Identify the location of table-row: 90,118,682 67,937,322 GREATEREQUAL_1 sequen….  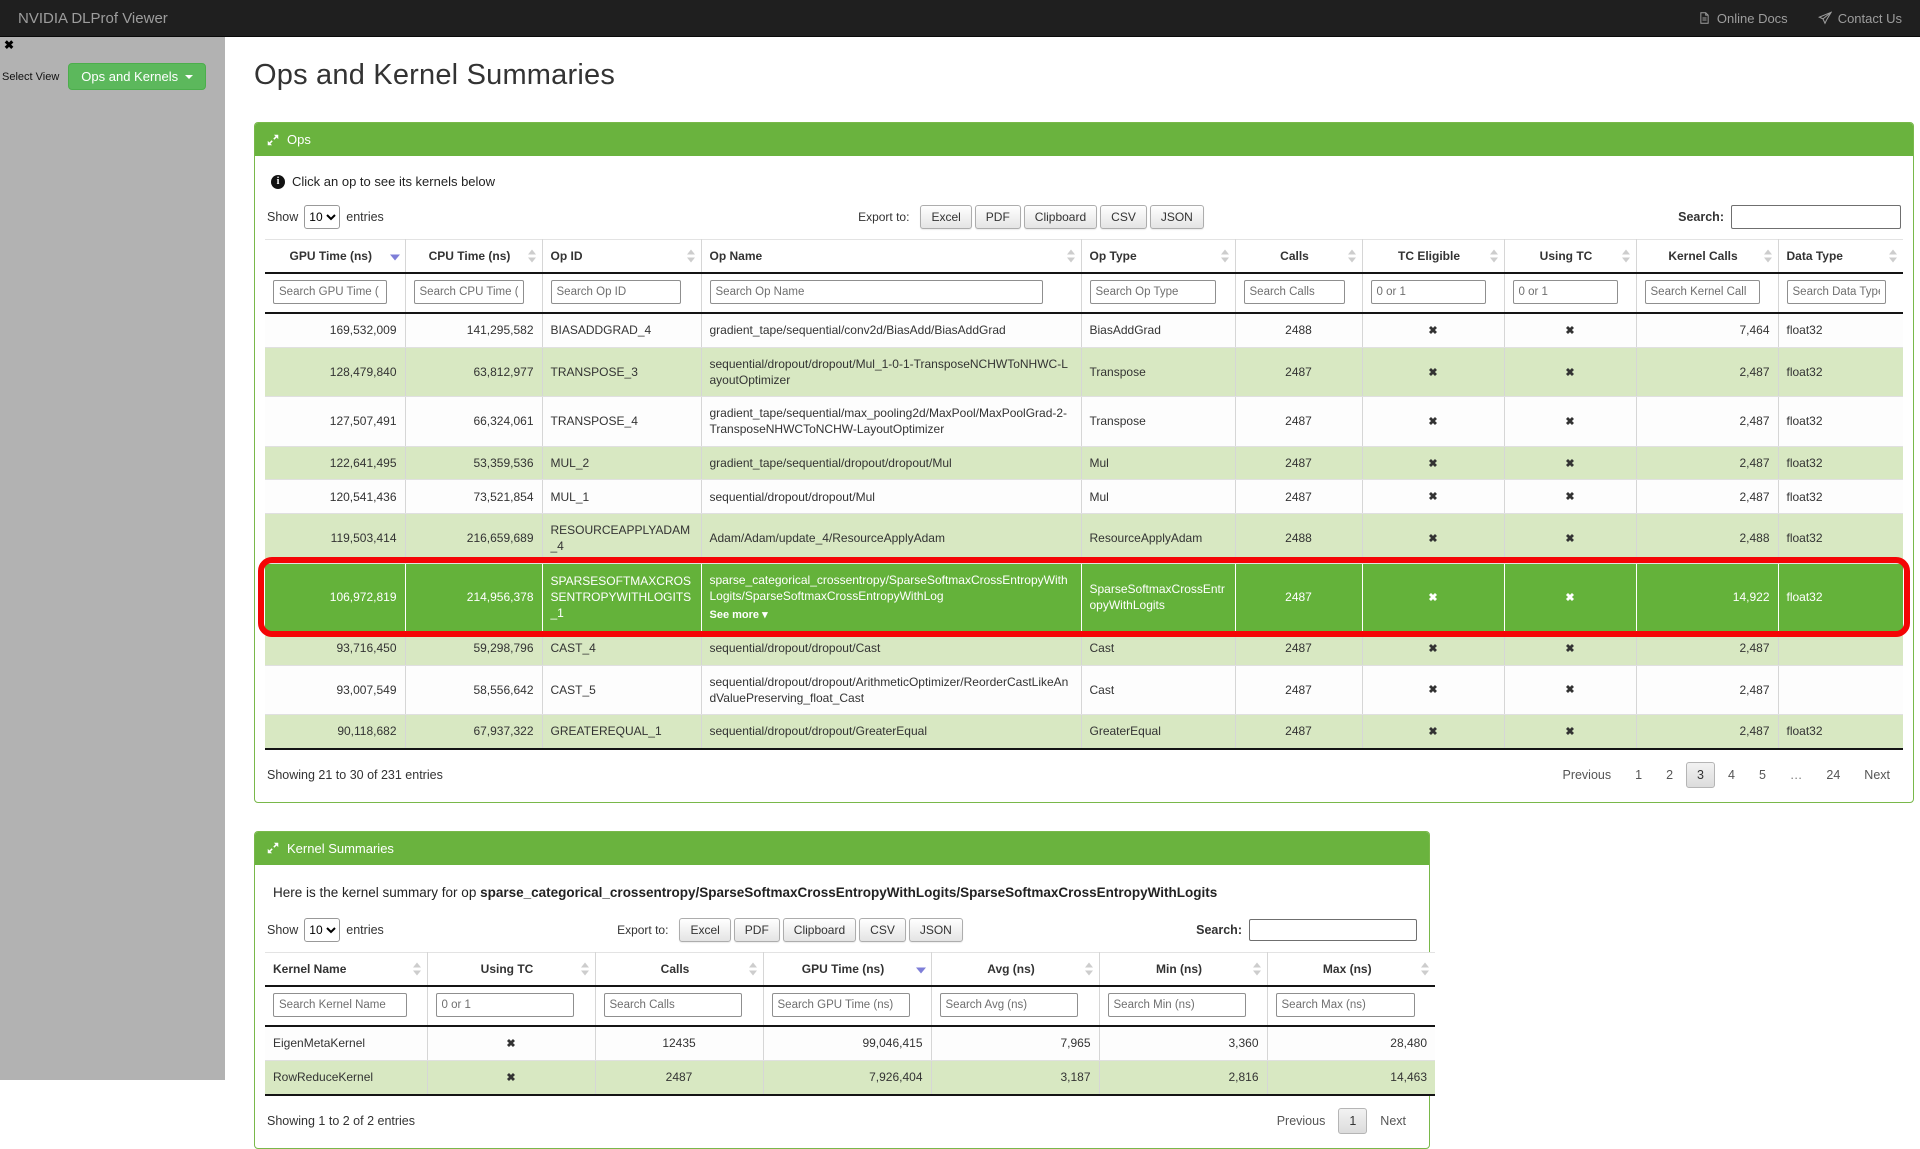
(1084, 732).